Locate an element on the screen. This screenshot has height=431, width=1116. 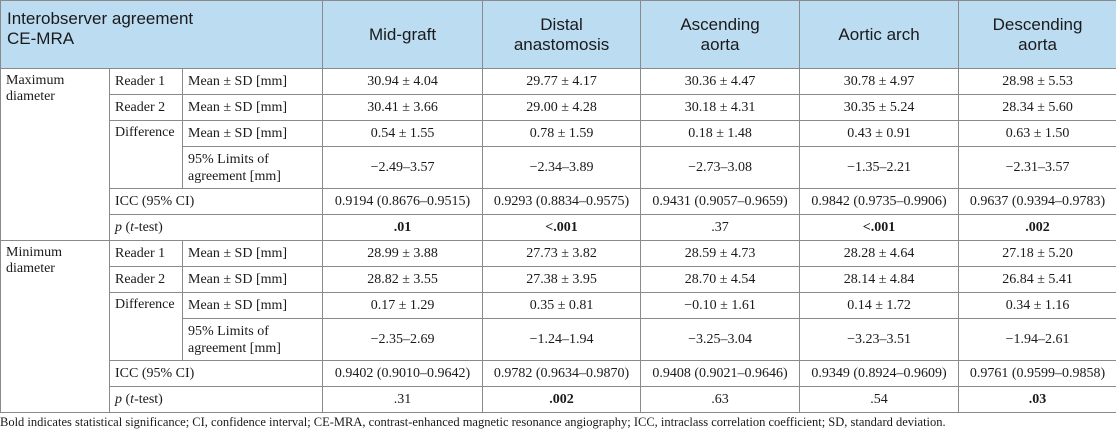
table-cell: 0.9349 (0.8924–0.9609) is located at coordinates (879, 373).